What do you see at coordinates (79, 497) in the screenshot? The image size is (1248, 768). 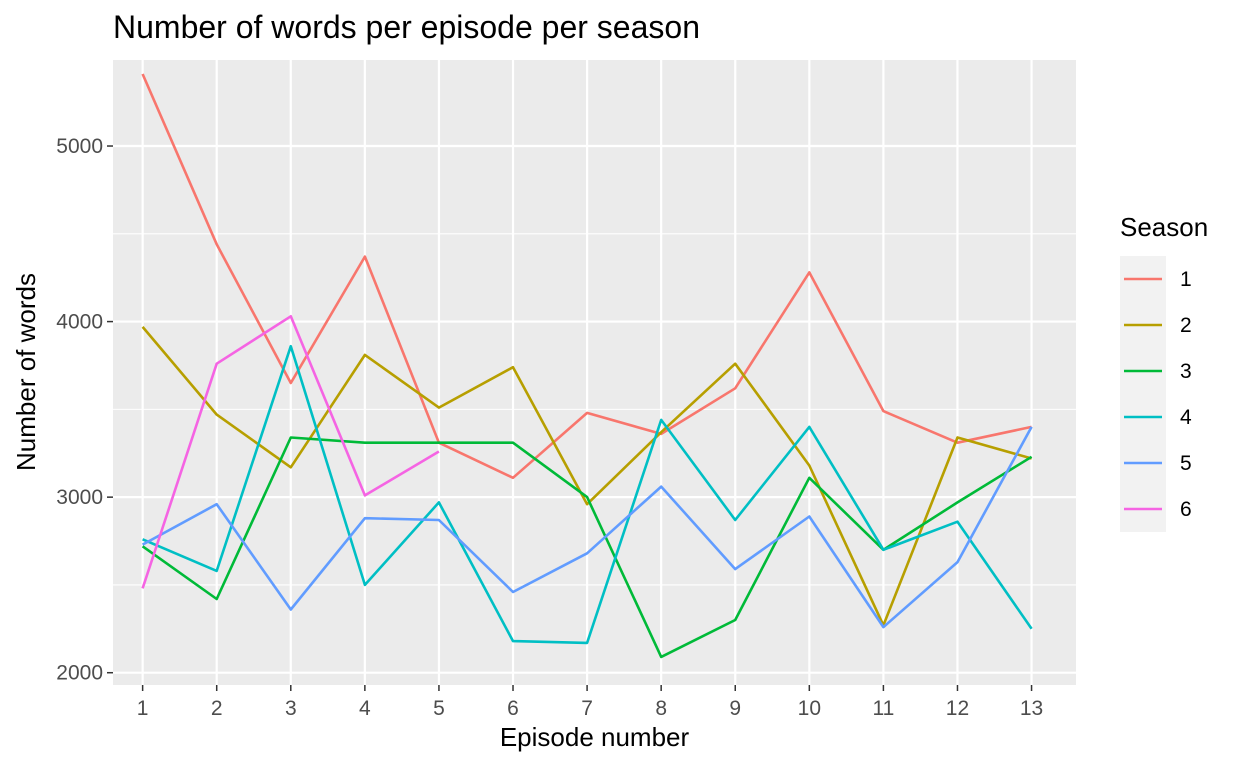 I see `y-tick-label: 3000` at bounding box center [79, 497].